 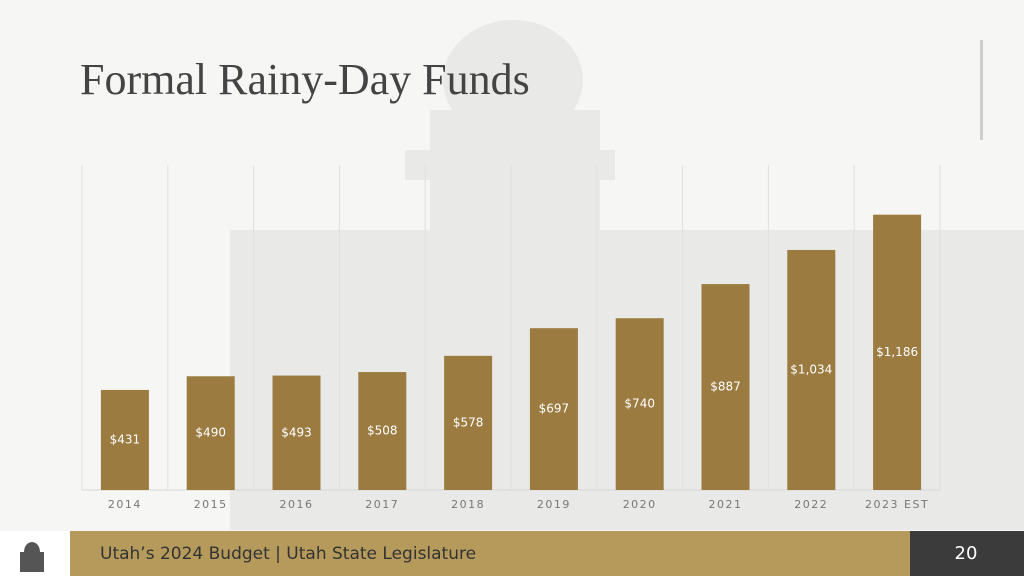 I want to click on value-label: $1,186, so click(x=897, y=352).